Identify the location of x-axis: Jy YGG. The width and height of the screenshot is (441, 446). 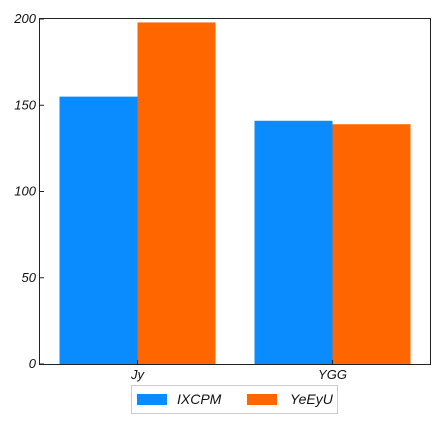
(238, 371).